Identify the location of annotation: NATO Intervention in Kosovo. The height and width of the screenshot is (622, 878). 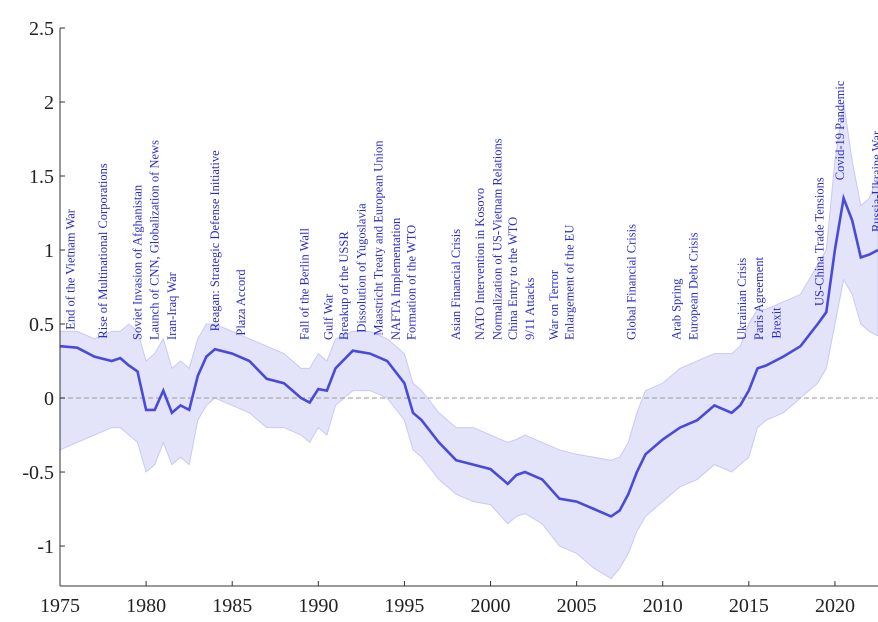
(480, 264).